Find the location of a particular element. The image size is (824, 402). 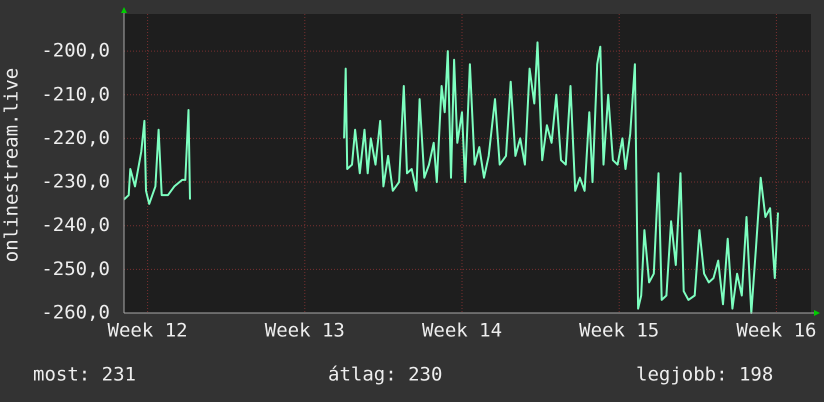

y-axis-label: onlinestream.live is located at coordinates (12, 165).